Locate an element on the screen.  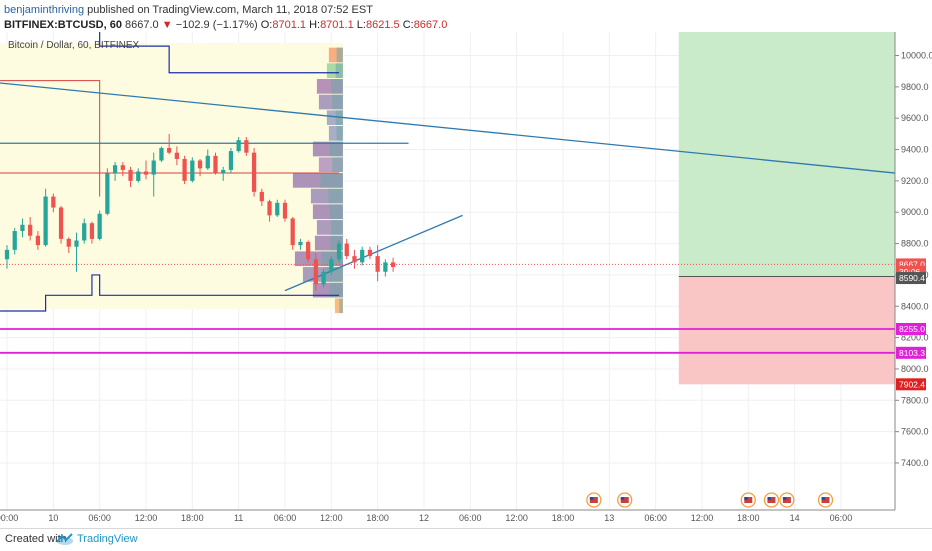
price-marker-label: 8255.0 is located at coordinates (912, 329).